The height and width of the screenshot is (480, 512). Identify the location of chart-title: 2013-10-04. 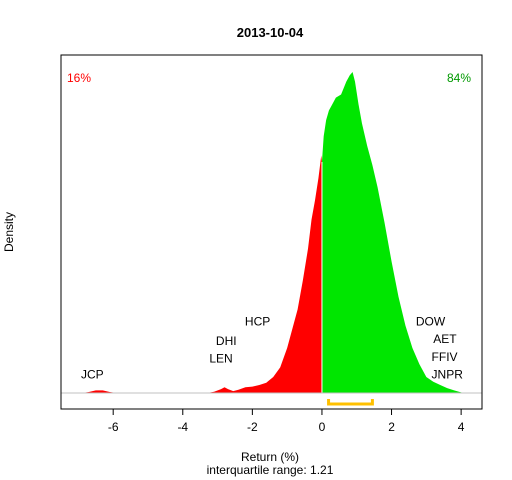
(270, 32).